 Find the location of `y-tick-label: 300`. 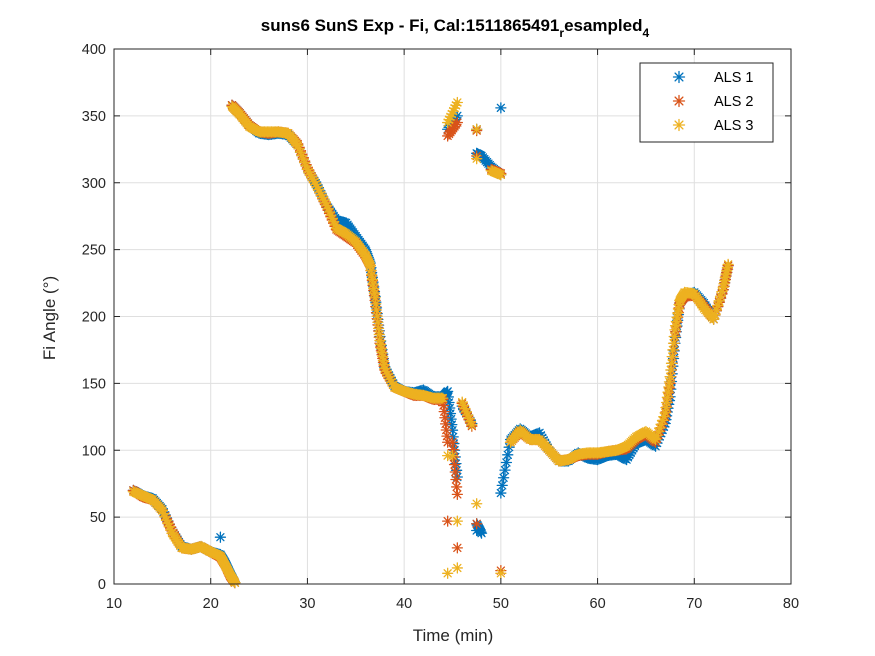

y-tick-label: 300 is located at coordinates (94, 184).